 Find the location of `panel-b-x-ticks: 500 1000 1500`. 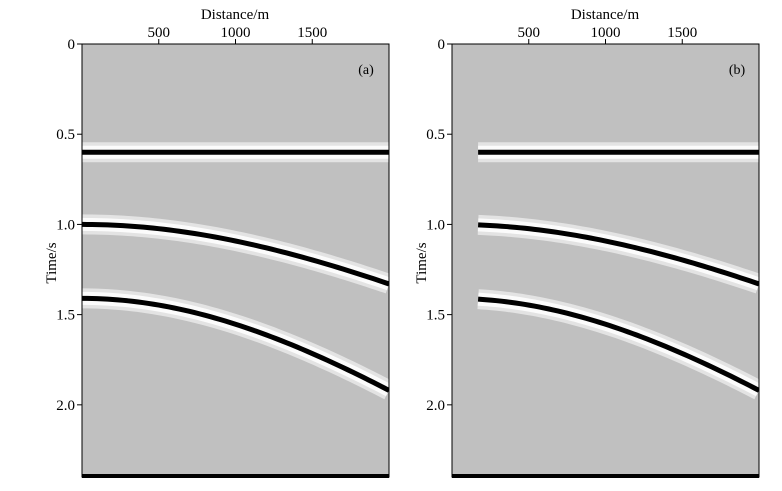

panel-b-x-ticks: 500 1000 1500 is located at coordinates (607, 34).